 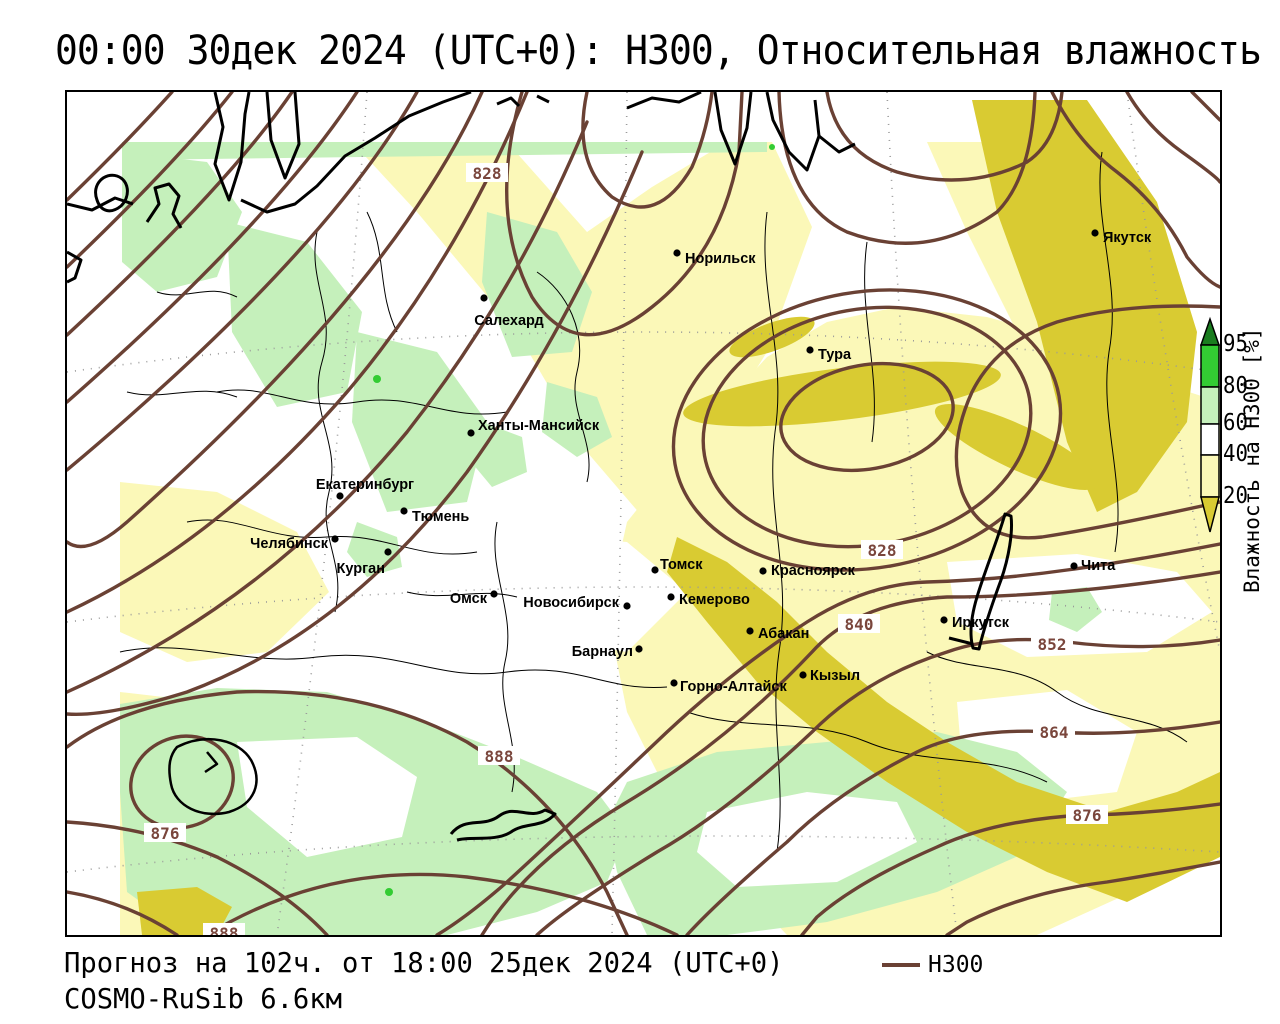 I want to click on colorbar-tick: 95, so click(x=1235, y=344).